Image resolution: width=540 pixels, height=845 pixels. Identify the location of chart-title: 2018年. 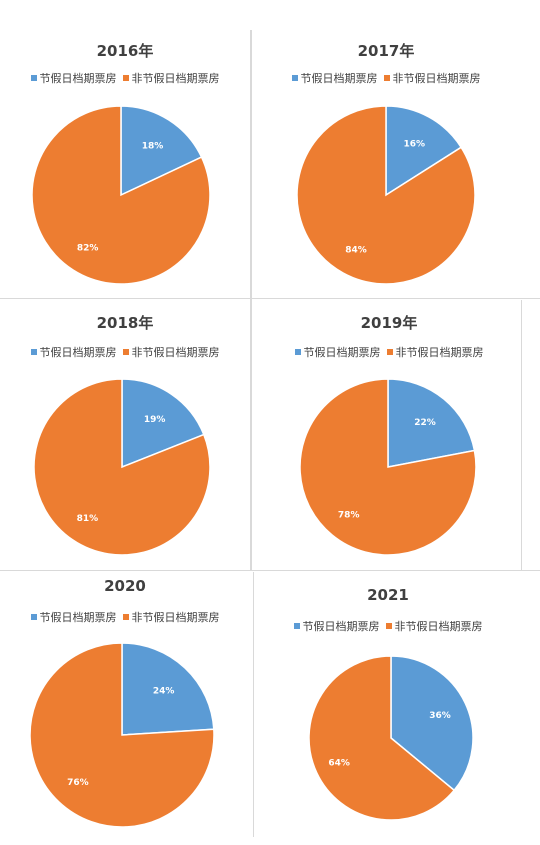
(125, 323).